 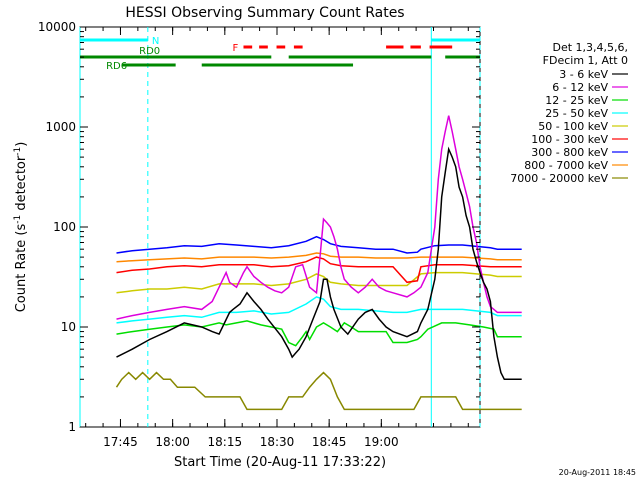 I want to click on legend-item-label: 3 - 6 keV, so click(x=583, y=74).